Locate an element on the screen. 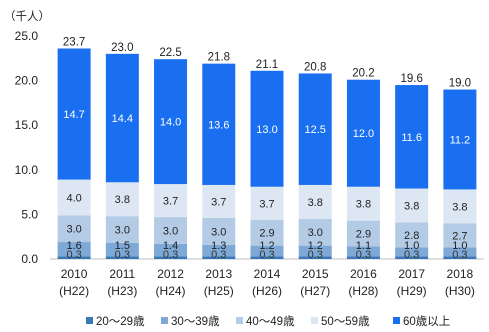 Image resolution: width=489 pixels, height=332 pixels. x-tick-label: 2016 is located at coordinates (363, 274).